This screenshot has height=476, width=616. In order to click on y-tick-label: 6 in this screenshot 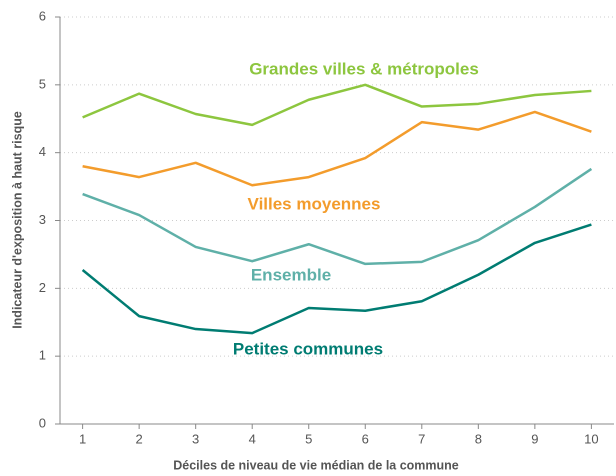, I will do `click(42, 15)`.